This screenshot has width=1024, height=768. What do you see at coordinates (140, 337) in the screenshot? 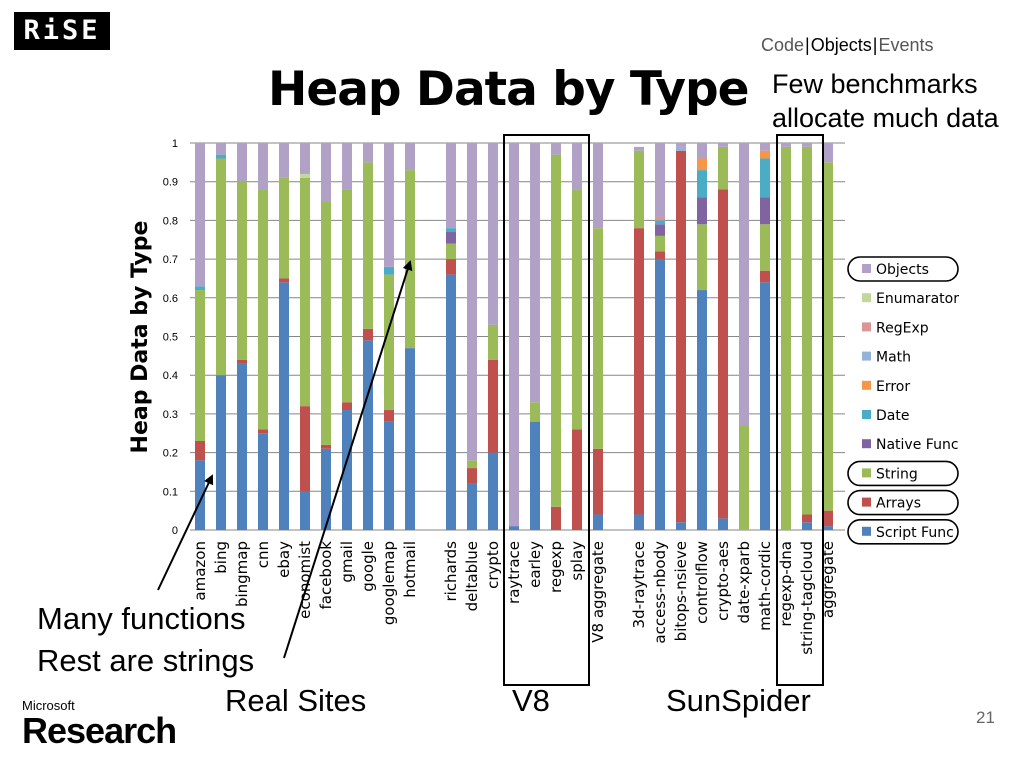
I see `y-axis-title: Heap Data by Type` at bounding box center [140, 337].